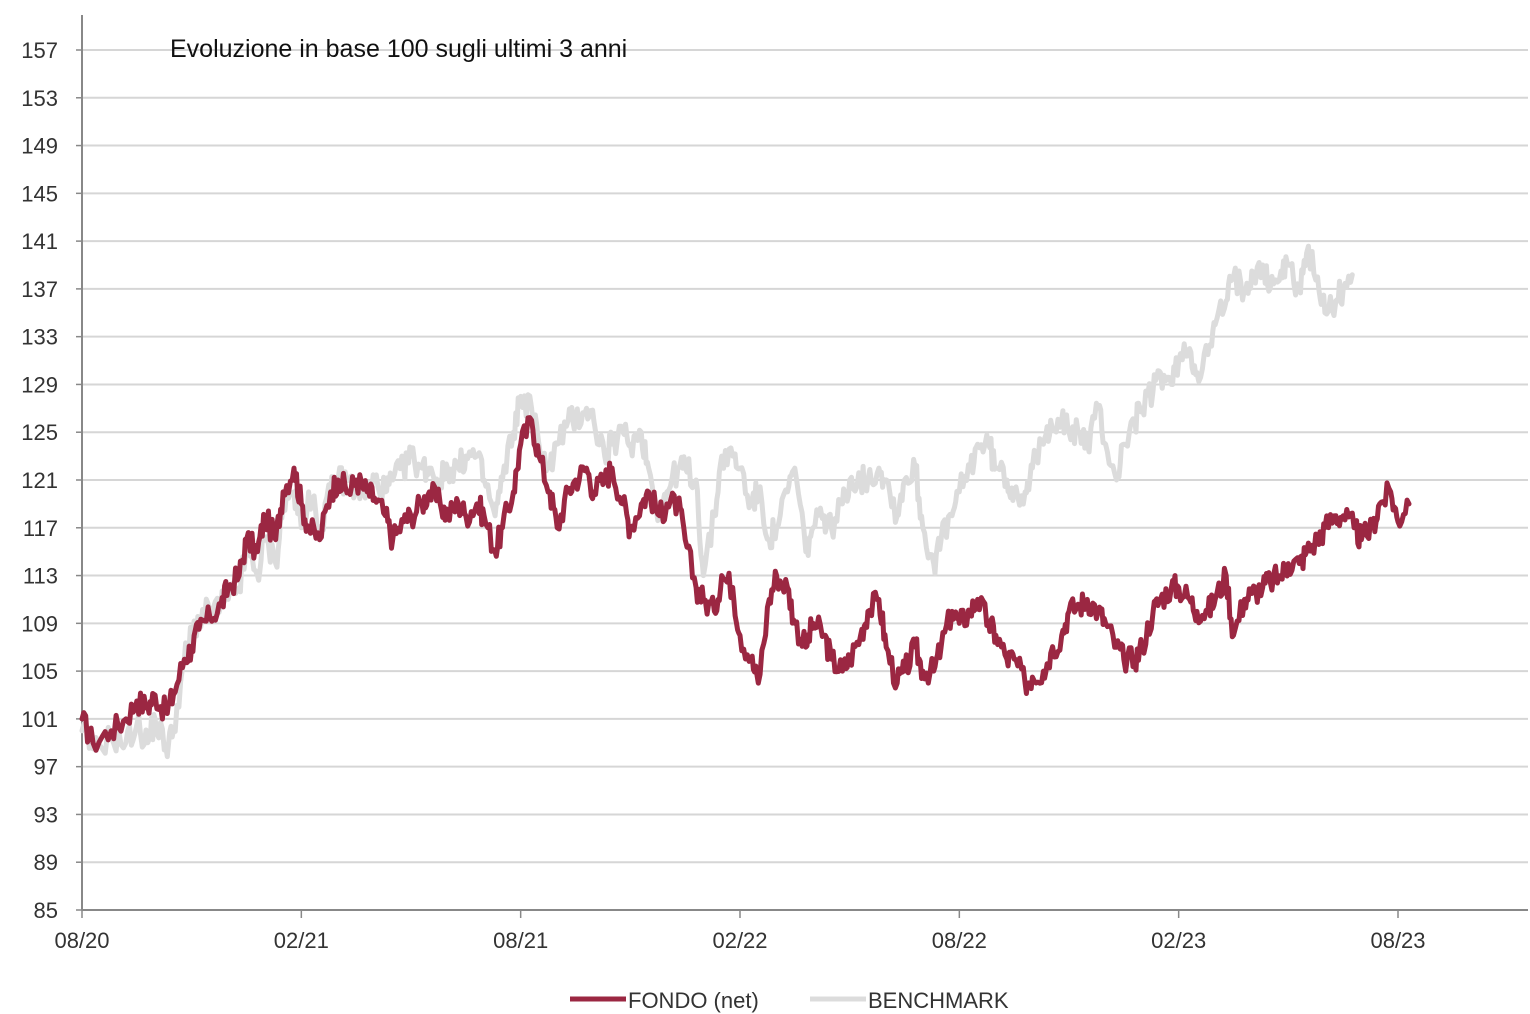 The image size is (1530, 1014). I want to click on x-tick-label: 08/22, so click(959, 940).